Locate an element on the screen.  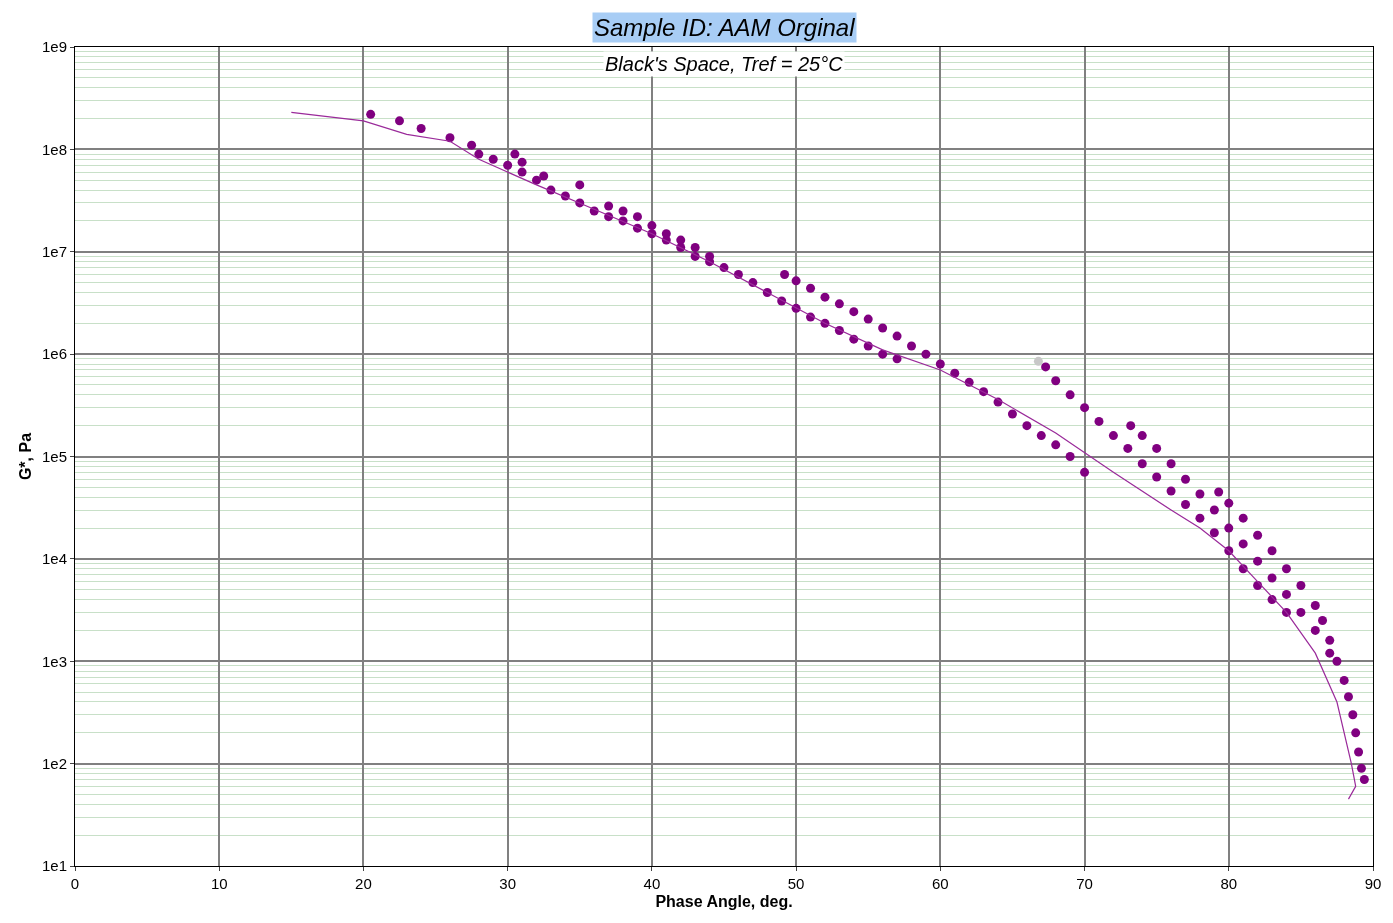
y-tick-label: 1e1 is located at coordinates (54, 866).